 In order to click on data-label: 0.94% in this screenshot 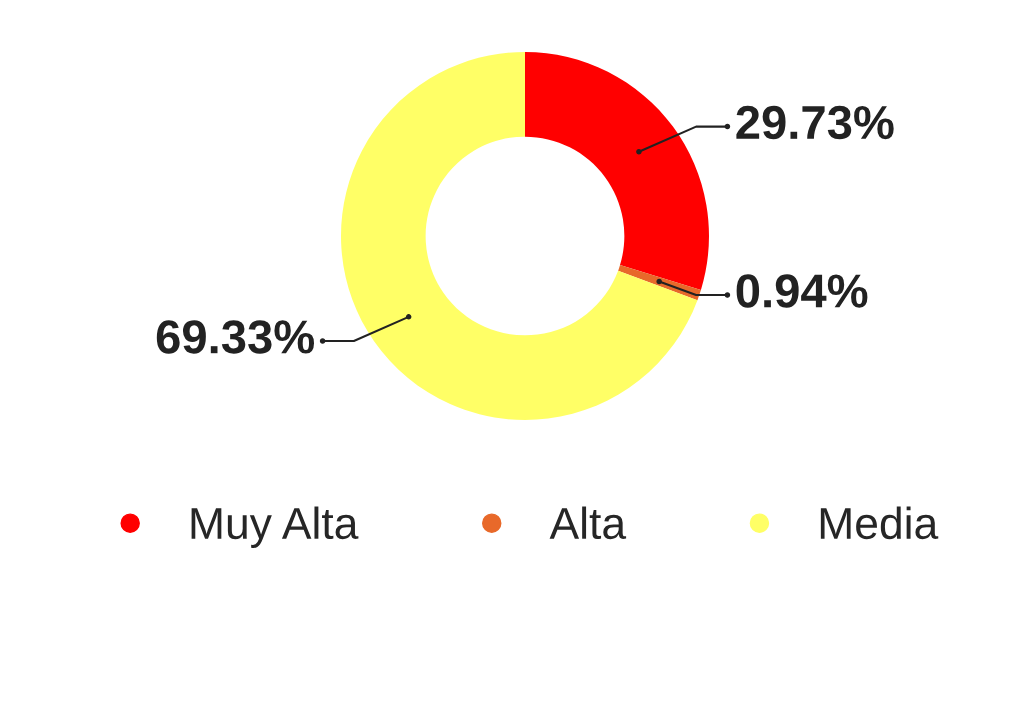, I will do `click(802, 291)`.